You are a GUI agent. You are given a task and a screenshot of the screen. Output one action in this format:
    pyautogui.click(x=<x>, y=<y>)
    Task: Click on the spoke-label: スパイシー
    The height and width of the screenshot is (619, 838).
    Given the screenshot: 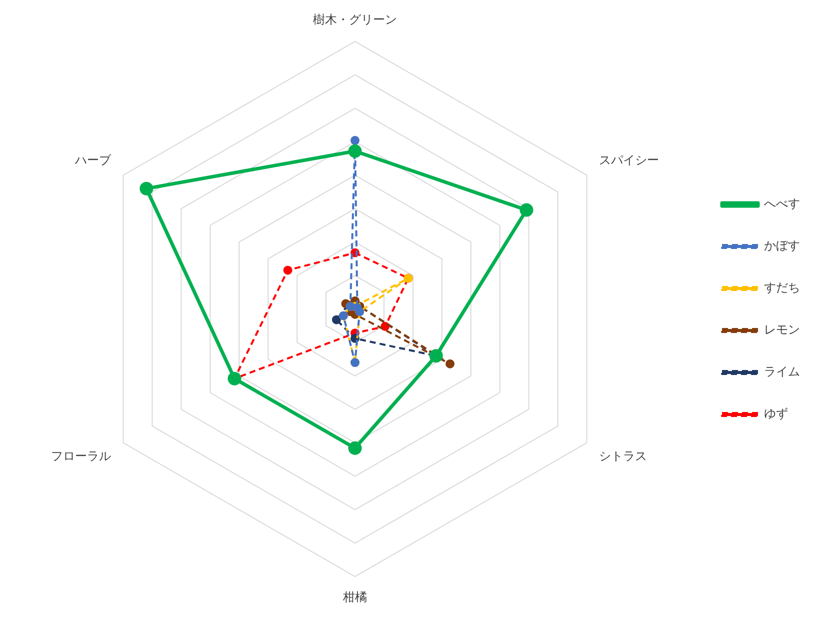 What is the action you would take?
    pyautogui.click(x=628, y=160)
    